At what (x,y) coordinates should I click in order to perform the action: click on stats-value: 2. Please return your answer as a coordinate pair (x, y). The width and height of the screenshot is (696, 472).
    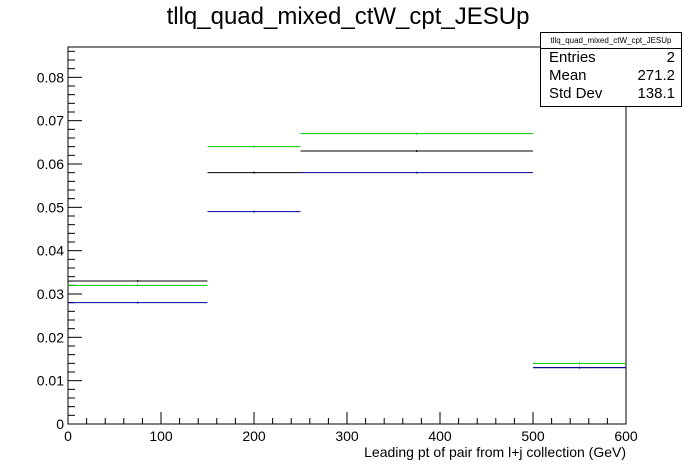
    Looking at the image, I should click on (670, 57).